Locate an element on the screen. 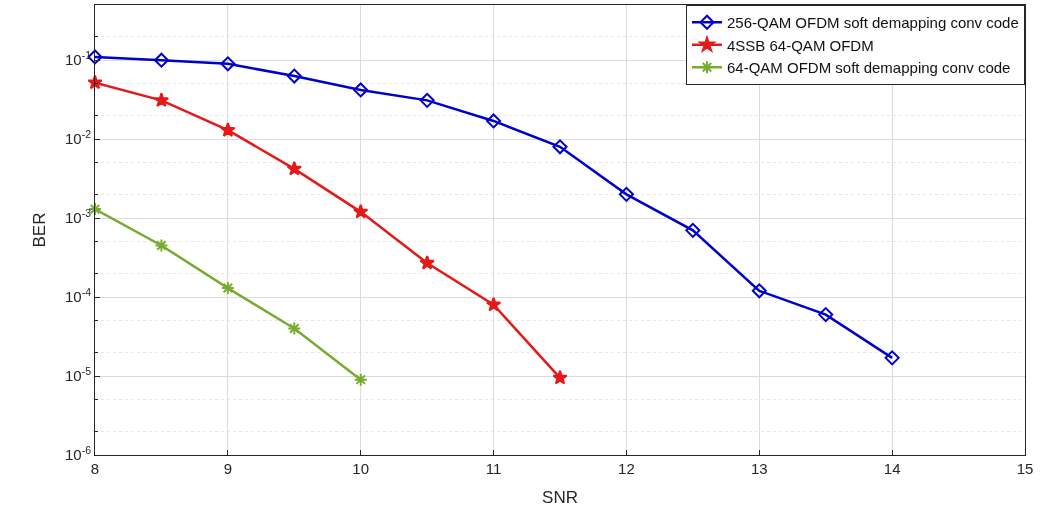 This screenshot has width=1040, height=515. y-tick-label: 10$^{-4}$ is located at coordinates (78, 296).